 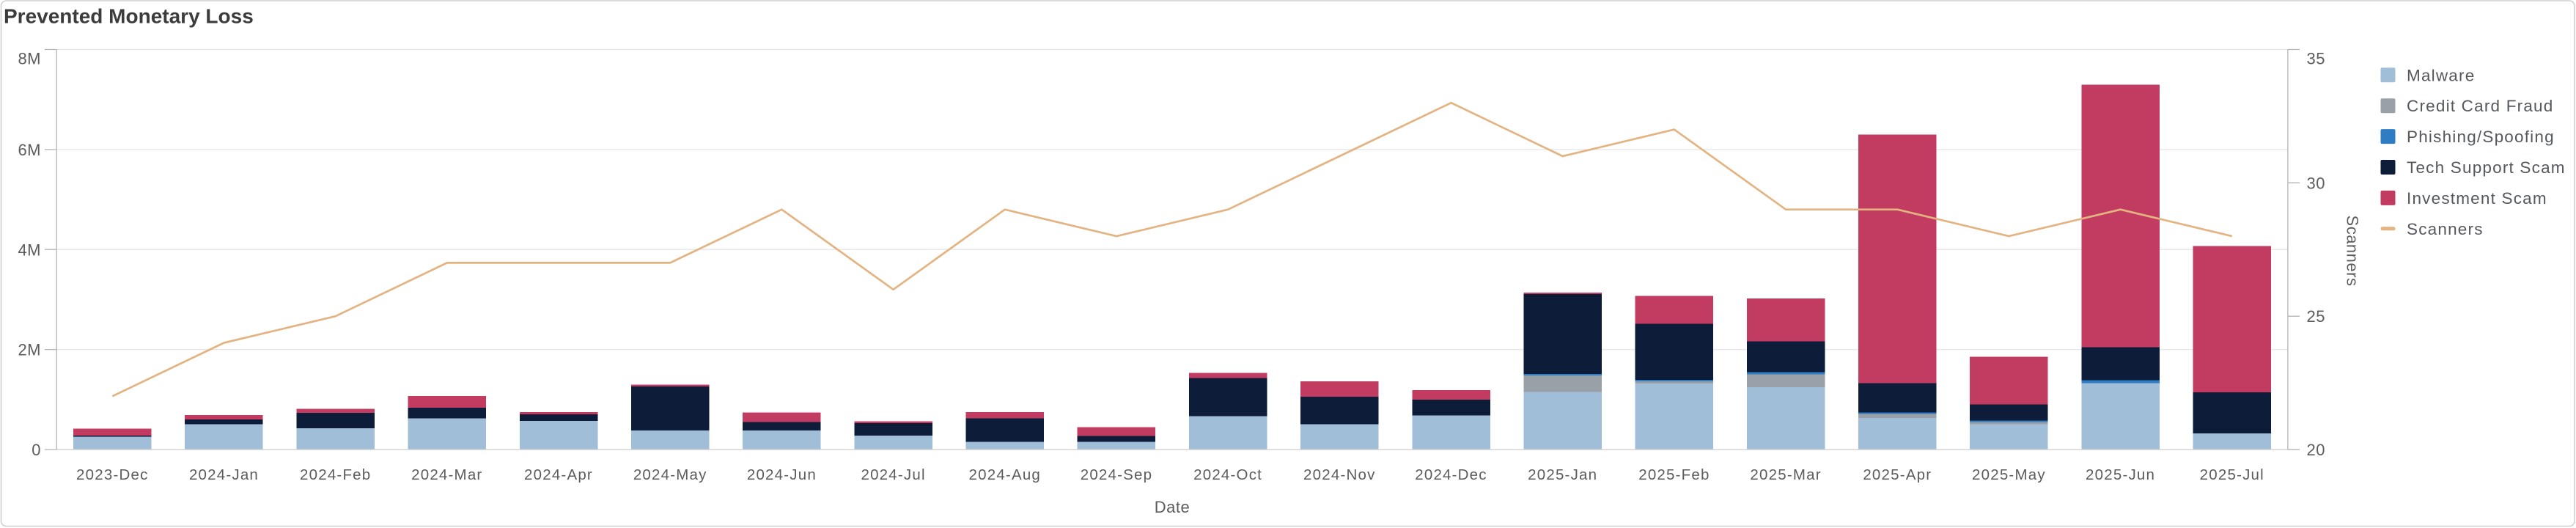 What do you see at coordinates (2316, 59) in the screenshot?
I see `svg-text: 35` at bounding box center [2316, 59].